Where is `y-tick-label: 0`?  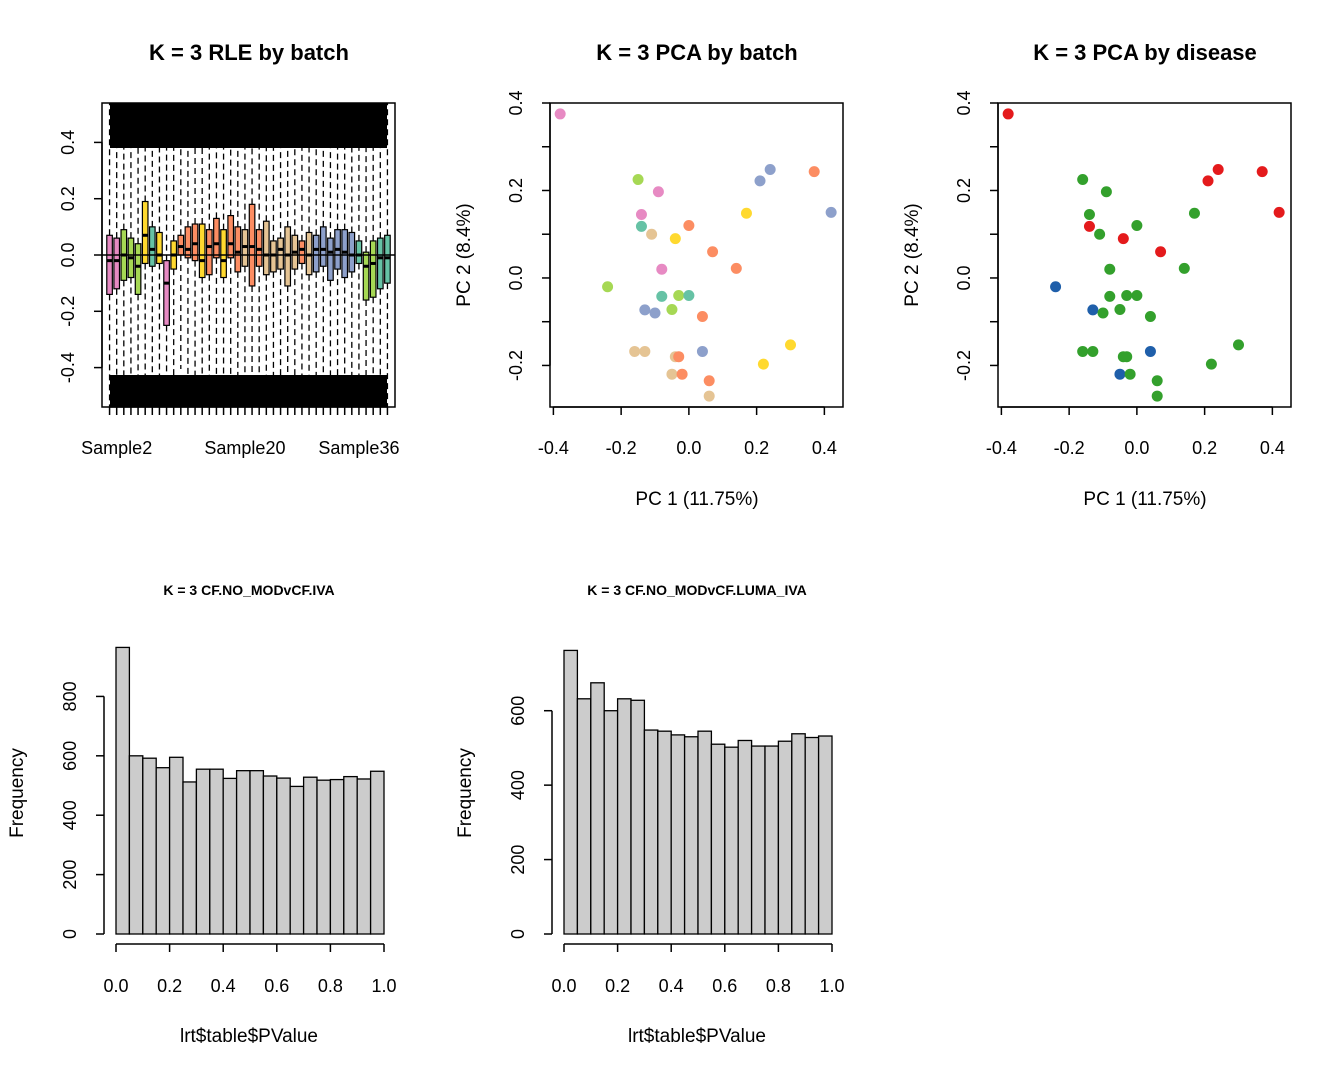 y-tick-label: 0 is located at coordinates (518, 934).